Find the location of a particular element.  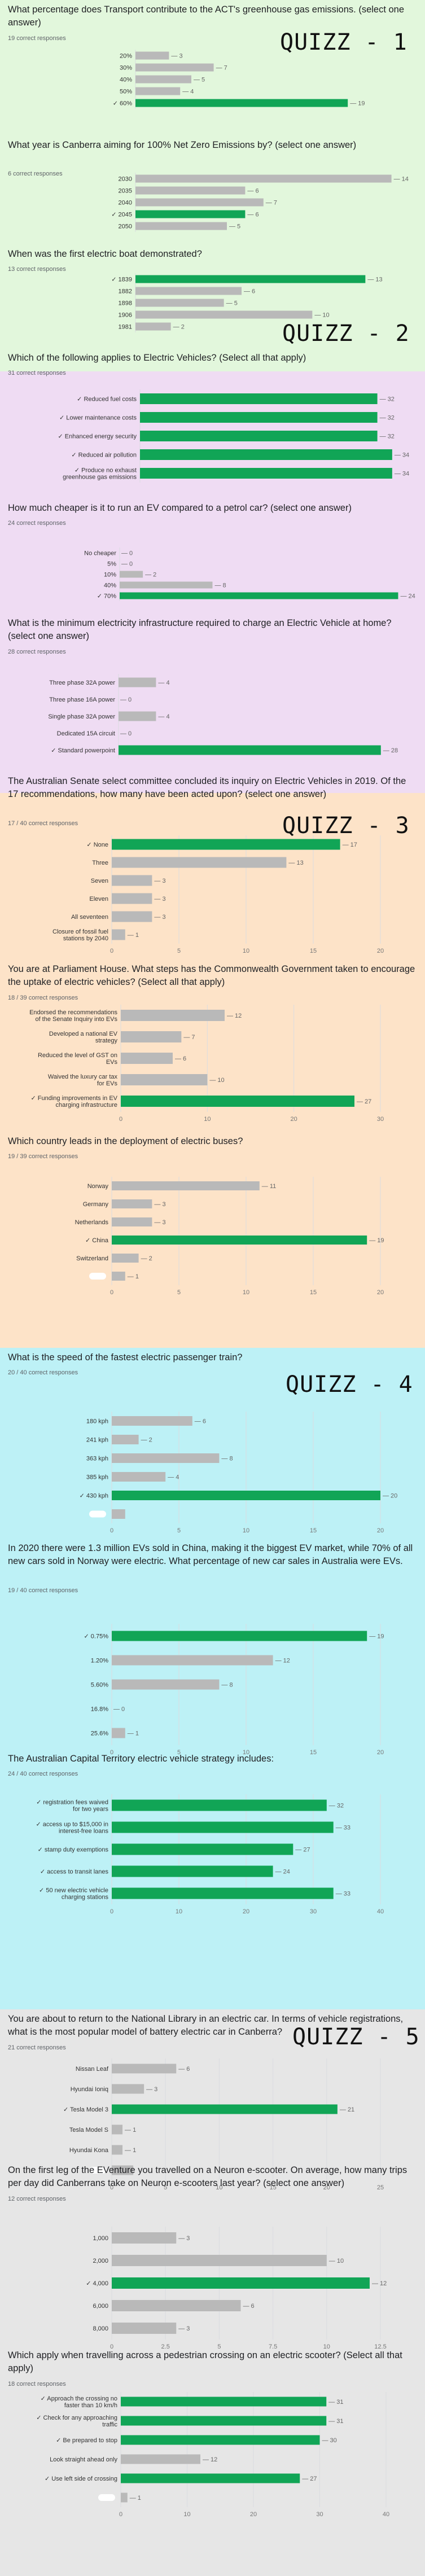

correct-responses-count: 18 / 39 correct responses is located at coordinates (43, 998).